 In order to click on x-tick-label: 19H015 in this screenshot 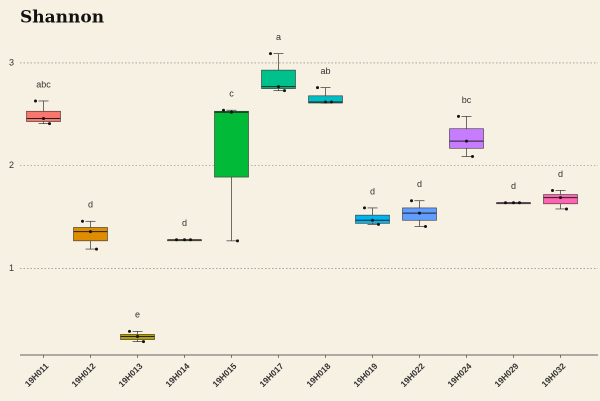, I will do `click(224, 375)`.